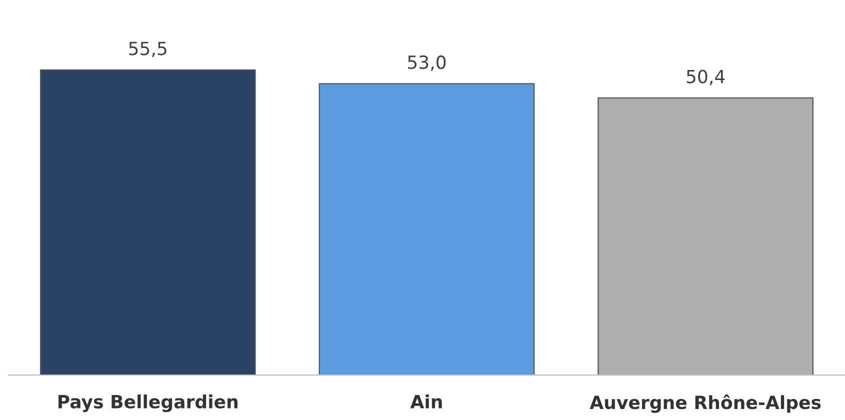 This screenshot has height=420, width=845. What do you see at coordinates (427, 63) in the screenshot?
I see `data-label: 53,0` at bounding box center [427, 63].